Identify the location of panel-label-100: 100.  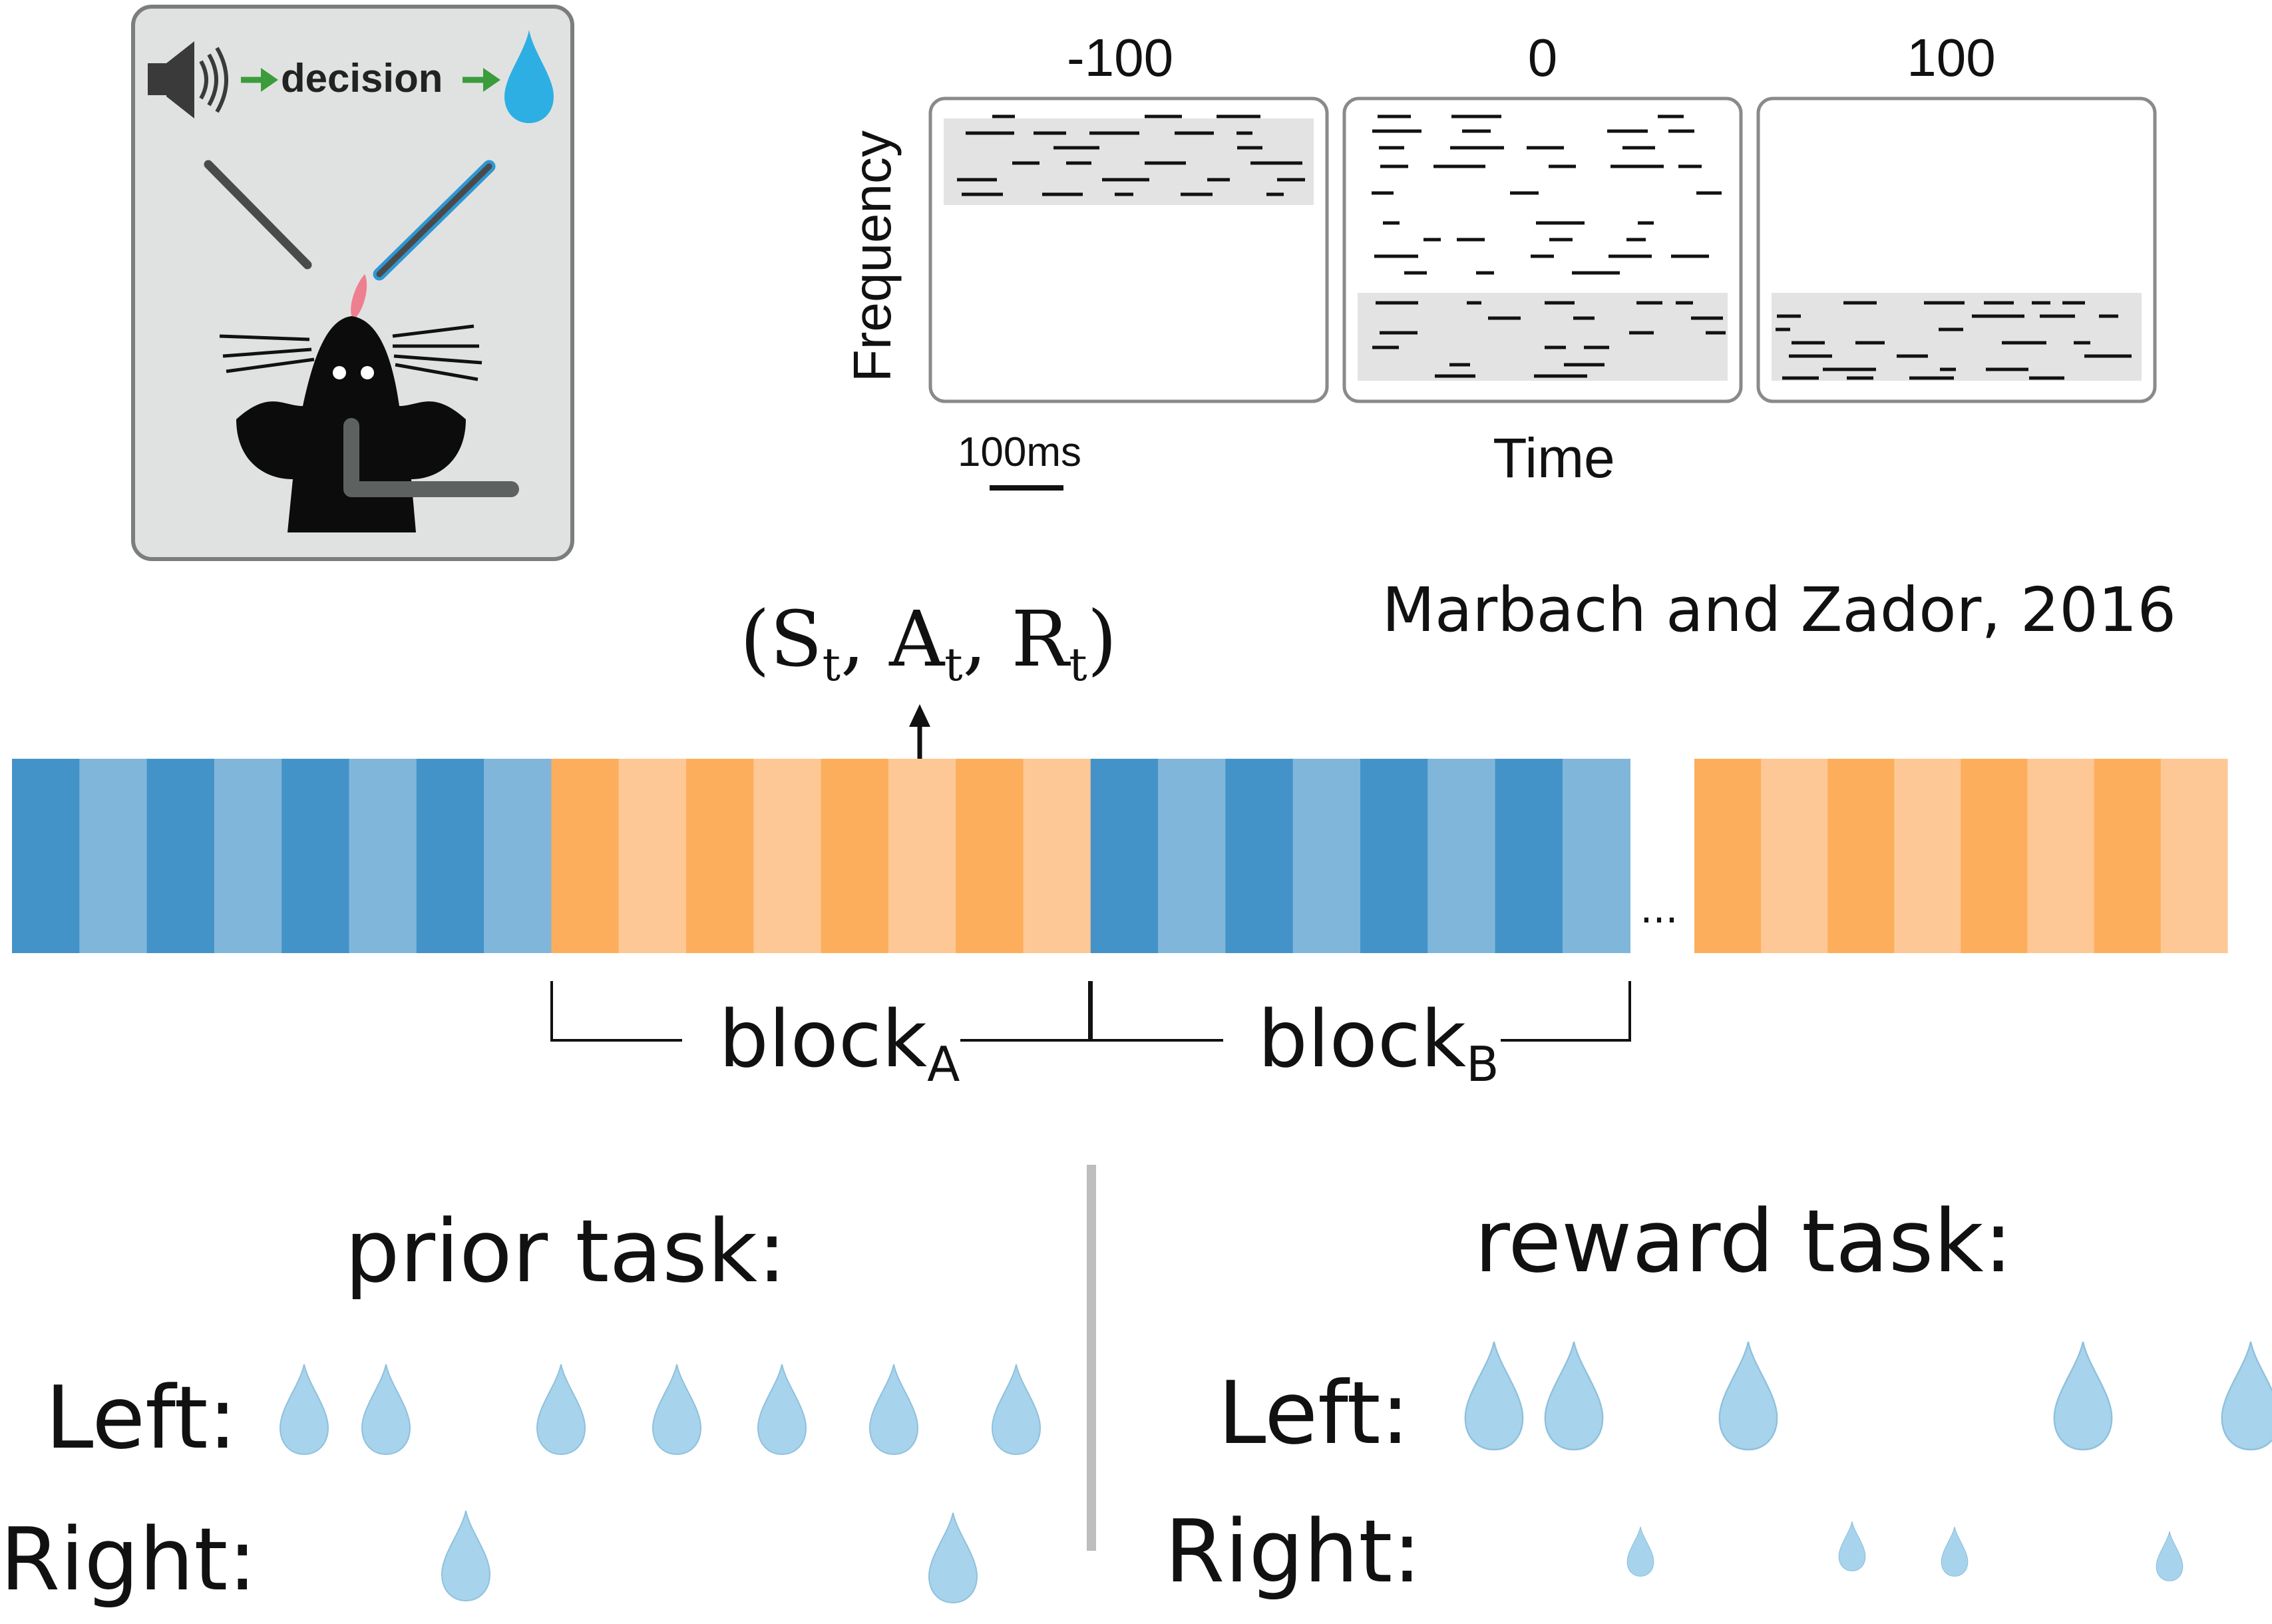
(1951, 57).